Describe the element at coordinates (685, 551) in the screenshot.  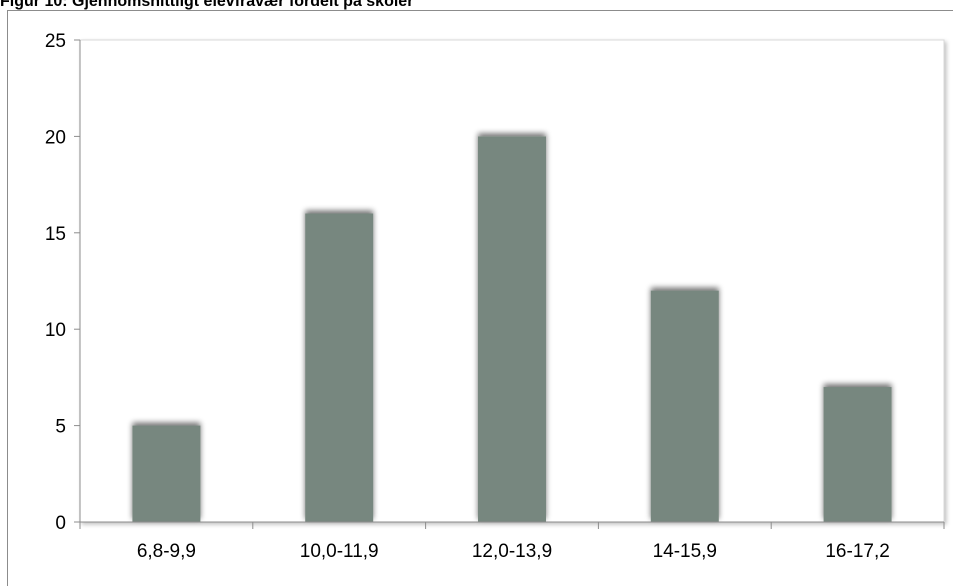
I see `x-tick-label: 14-15,9` at that location.